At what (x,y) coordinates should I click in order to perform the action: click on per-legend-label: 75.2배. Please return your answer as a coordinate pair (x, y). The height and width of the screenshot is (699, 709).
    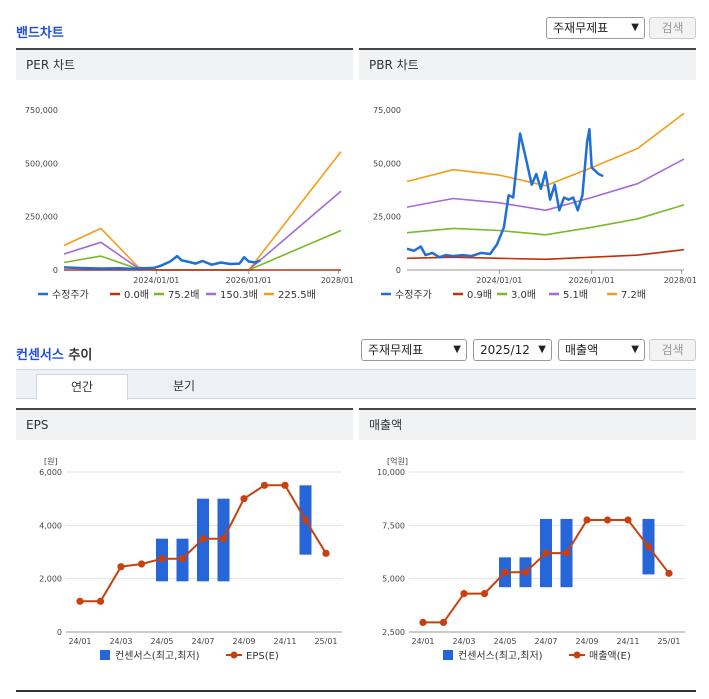
    Looking at the image, I should click on (183, 295).